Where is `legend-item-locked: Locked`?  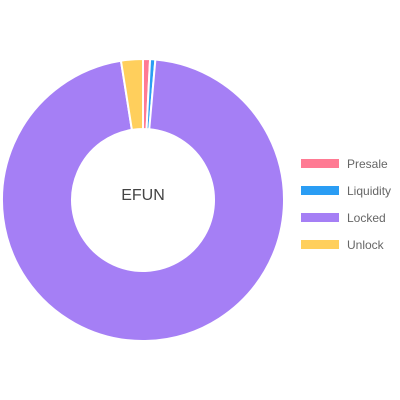 legend-item-locked: Locked is located at coordinates (349, 217).